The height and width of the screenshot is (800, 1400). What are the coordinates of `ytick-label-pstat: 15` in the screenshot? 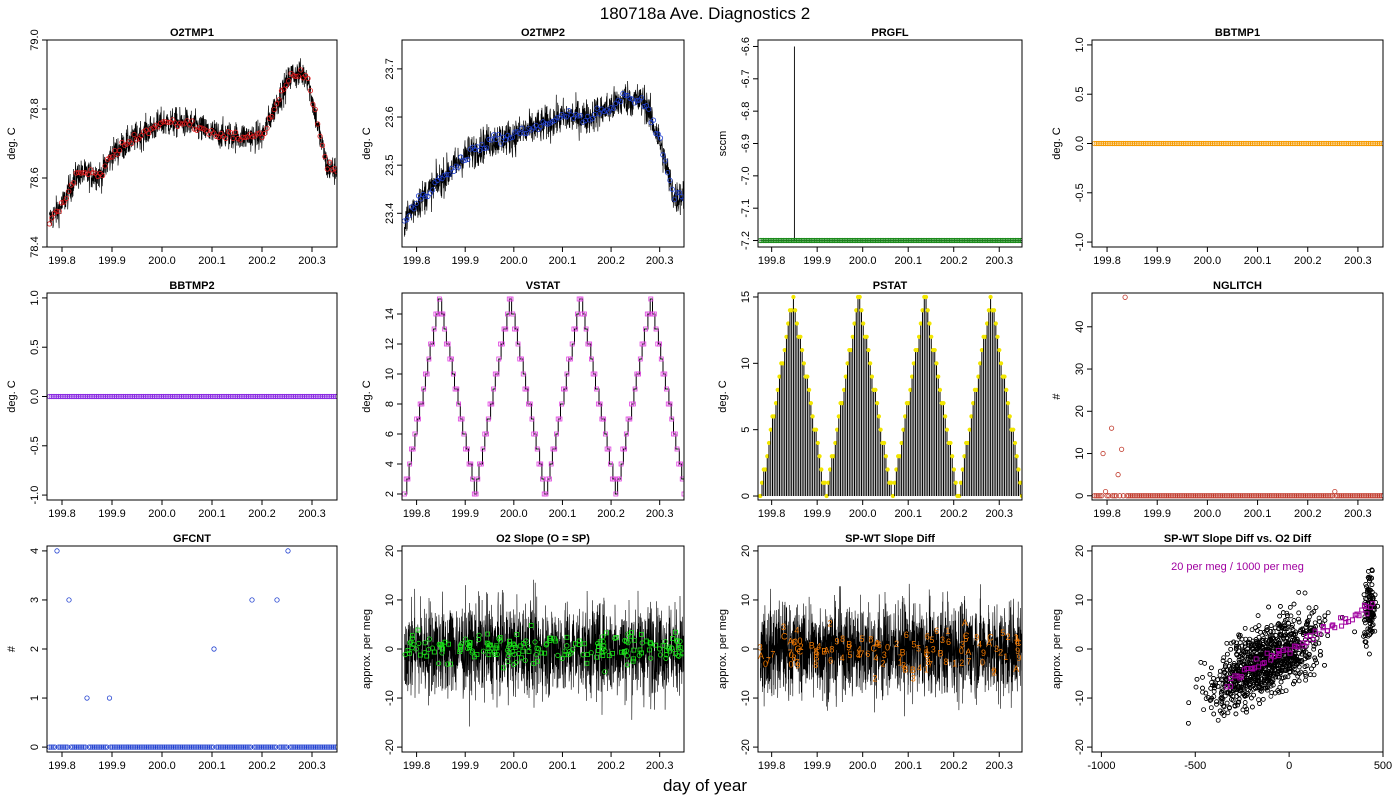 It's located at (746, 297).